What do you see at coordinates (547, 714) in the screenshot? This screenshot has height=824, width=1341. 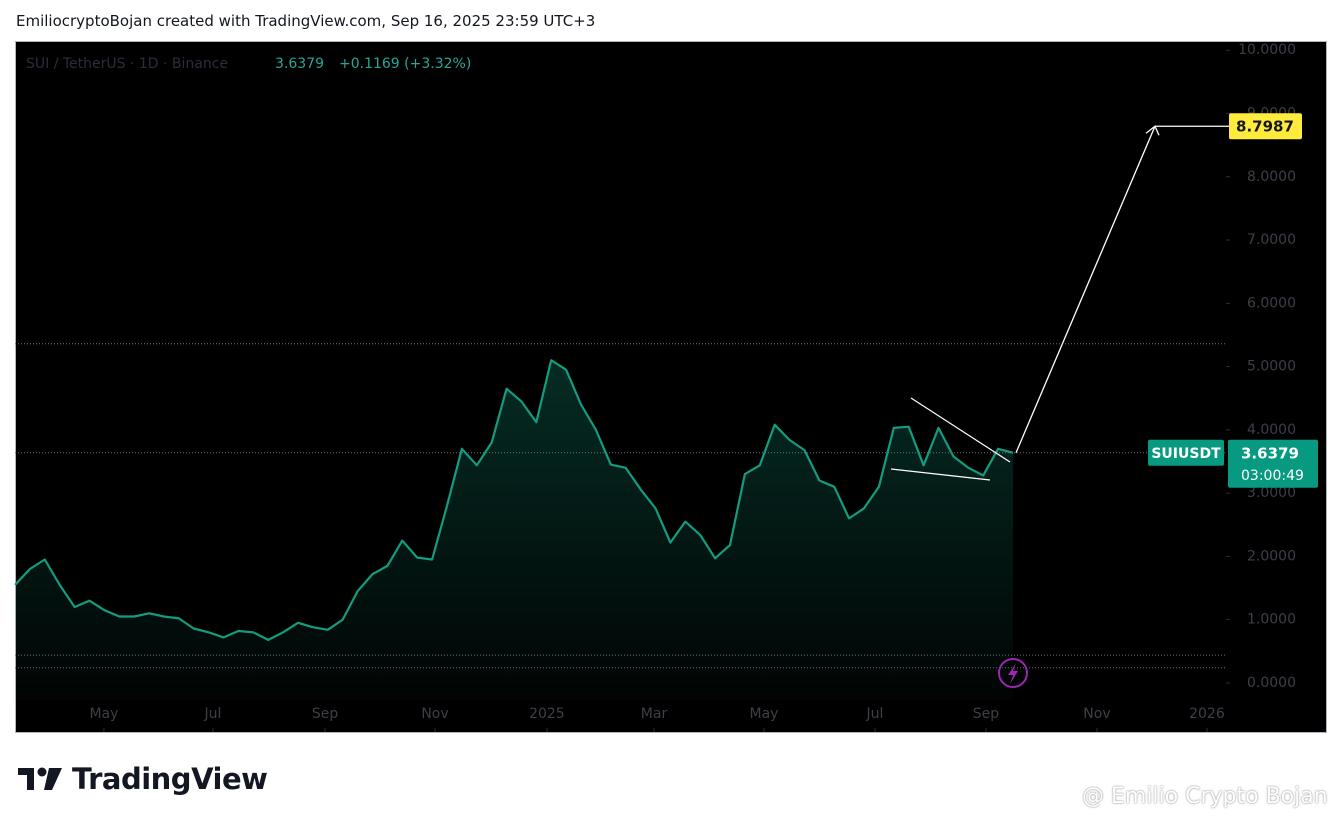 I see `x-tick-label: 2025` at bounding box center [547, 714].